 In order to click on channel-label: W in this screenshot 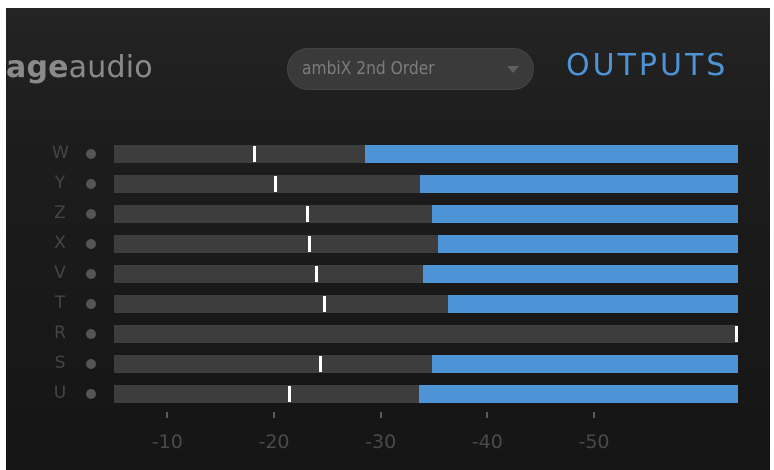, I will do `click(60, 153)`.